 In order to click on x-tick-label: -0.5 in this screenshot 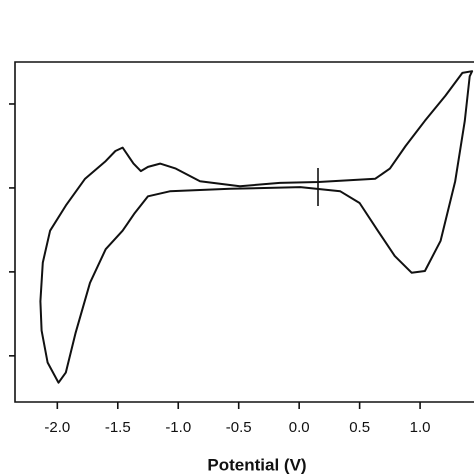, I will do `click(239, 427)`.